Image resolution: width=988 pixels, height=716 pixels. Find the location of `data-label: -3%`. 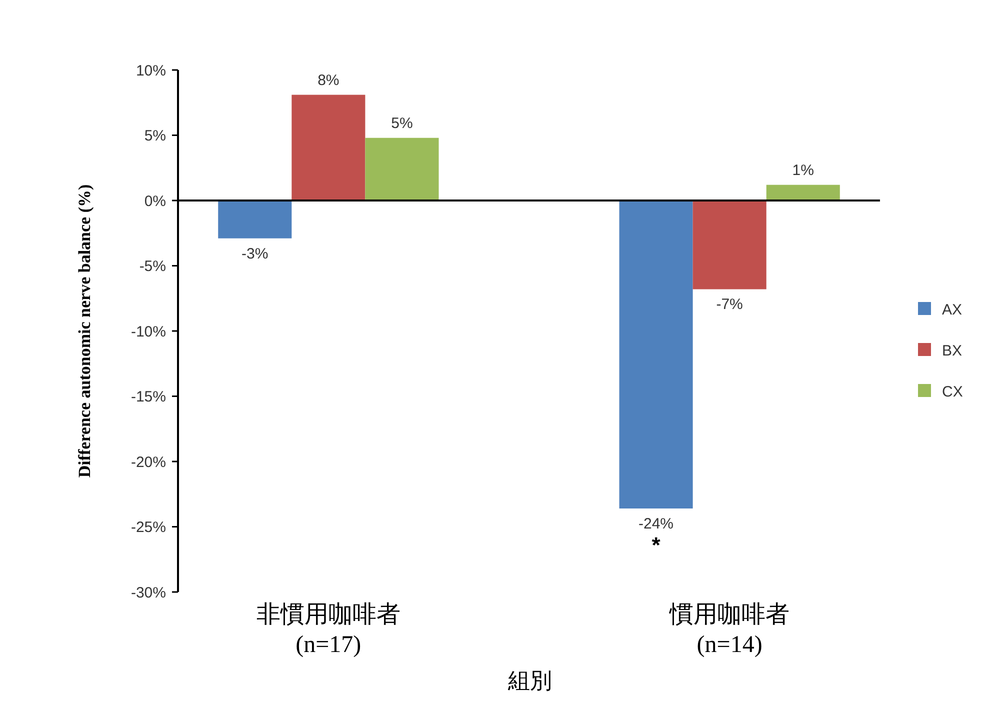

data-label: -3% is located at coordinates (255, 253).